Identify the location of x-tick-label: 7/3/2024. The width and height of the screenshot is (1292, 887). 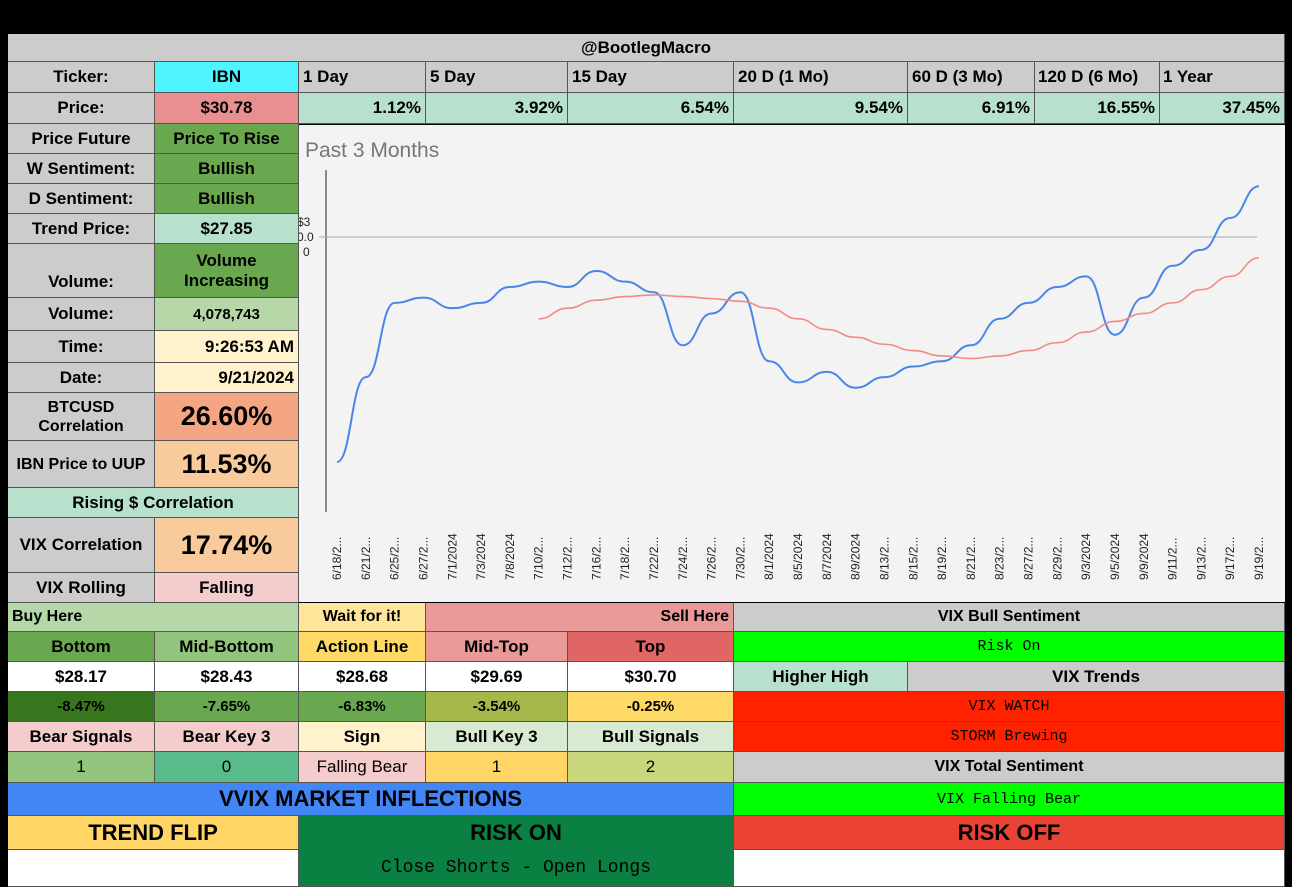
(481, 556).